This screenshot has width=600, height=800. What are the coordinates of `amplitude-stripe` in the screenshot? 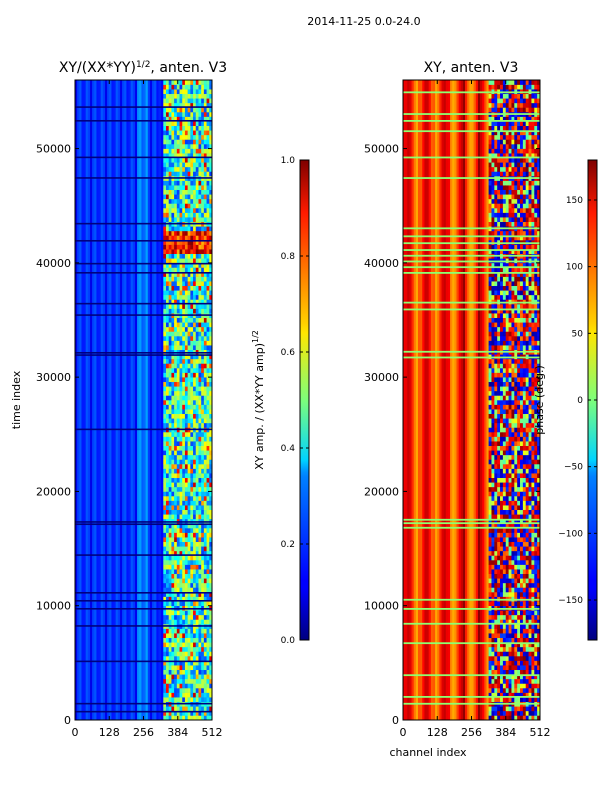 It's located at (127, 400).